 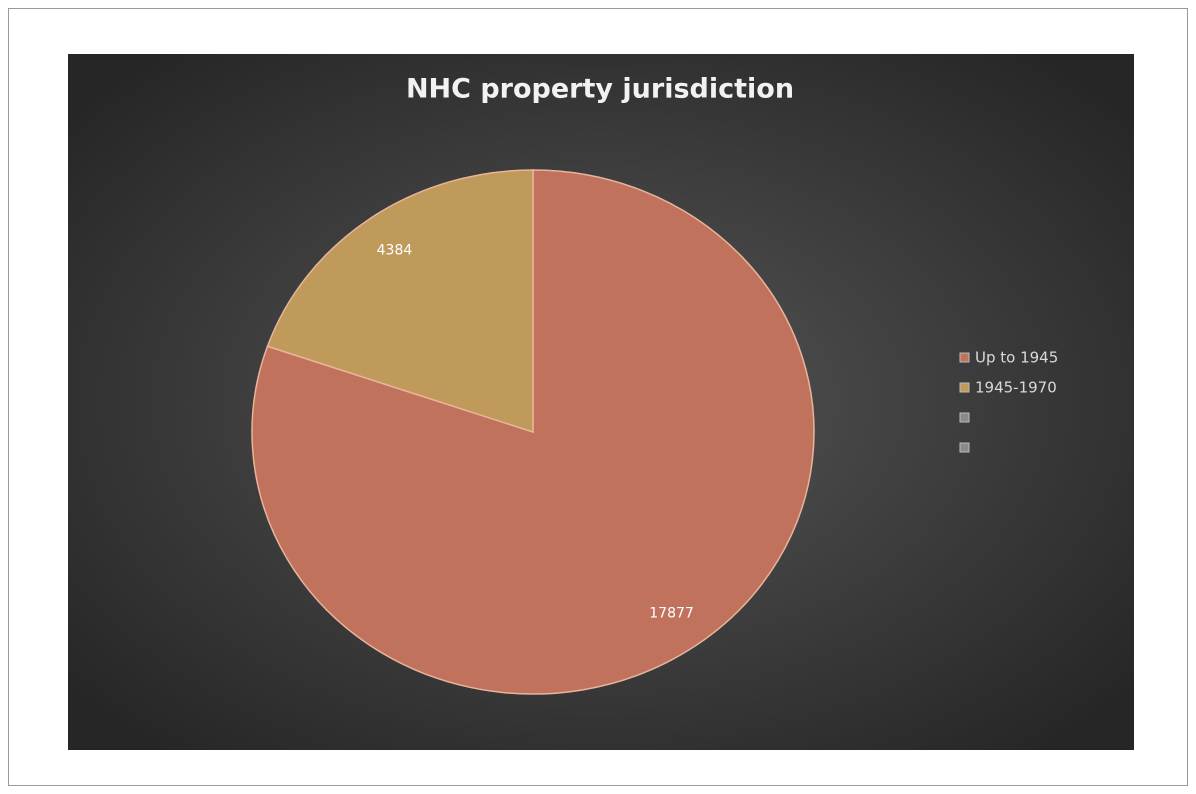 I want to click on chart-title: NHC property jurisdiction, so click(x=600, y=89).